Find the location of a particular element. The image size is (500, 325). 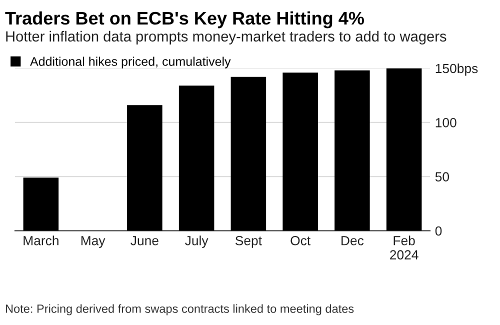

x-tick-label: May is located at coordinates (93, 242).